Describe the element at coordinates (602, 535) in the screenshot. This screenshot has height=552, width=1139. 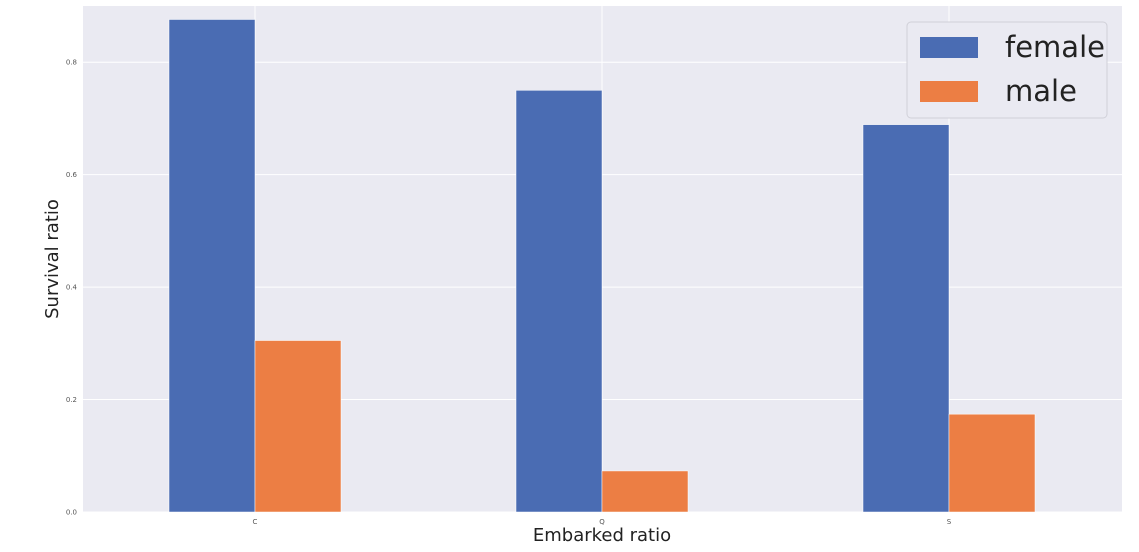
I see `x-axis-label: Embarked ratio` at that location.